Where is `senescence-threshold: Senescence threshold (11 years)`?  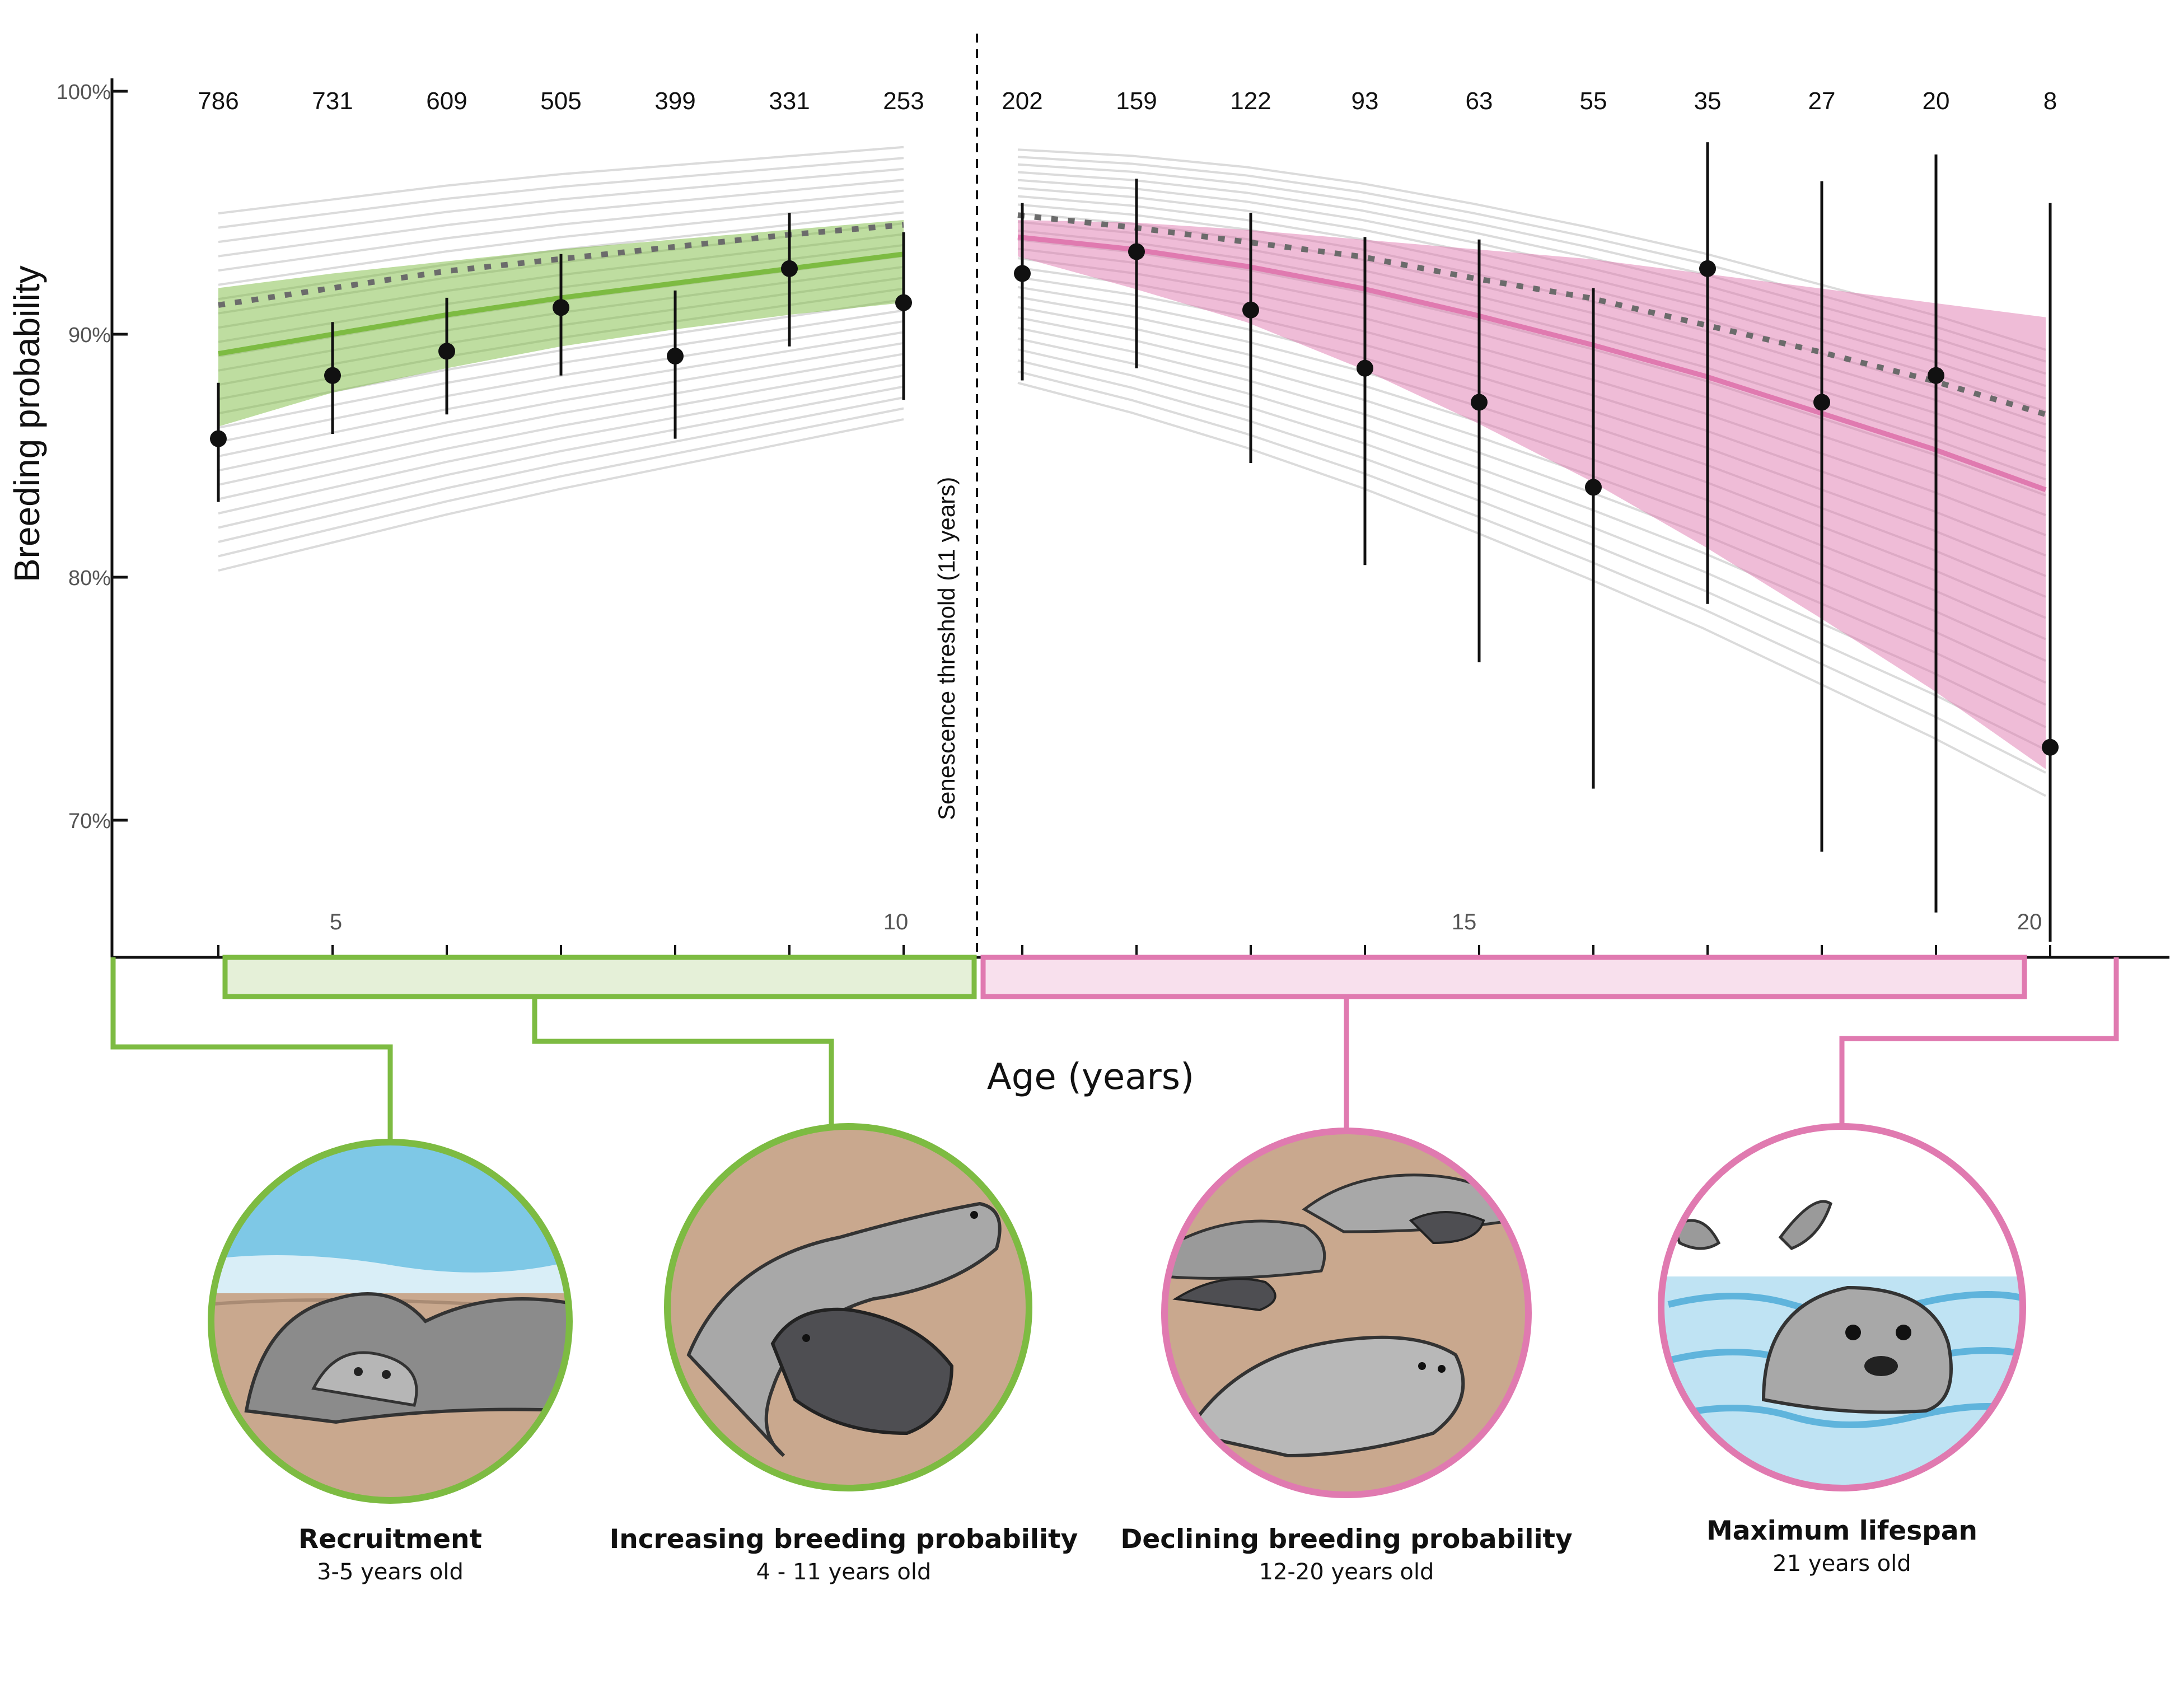
senescence-threshold: Senescence threshold (11 years) is located at coordinates (955, 495).